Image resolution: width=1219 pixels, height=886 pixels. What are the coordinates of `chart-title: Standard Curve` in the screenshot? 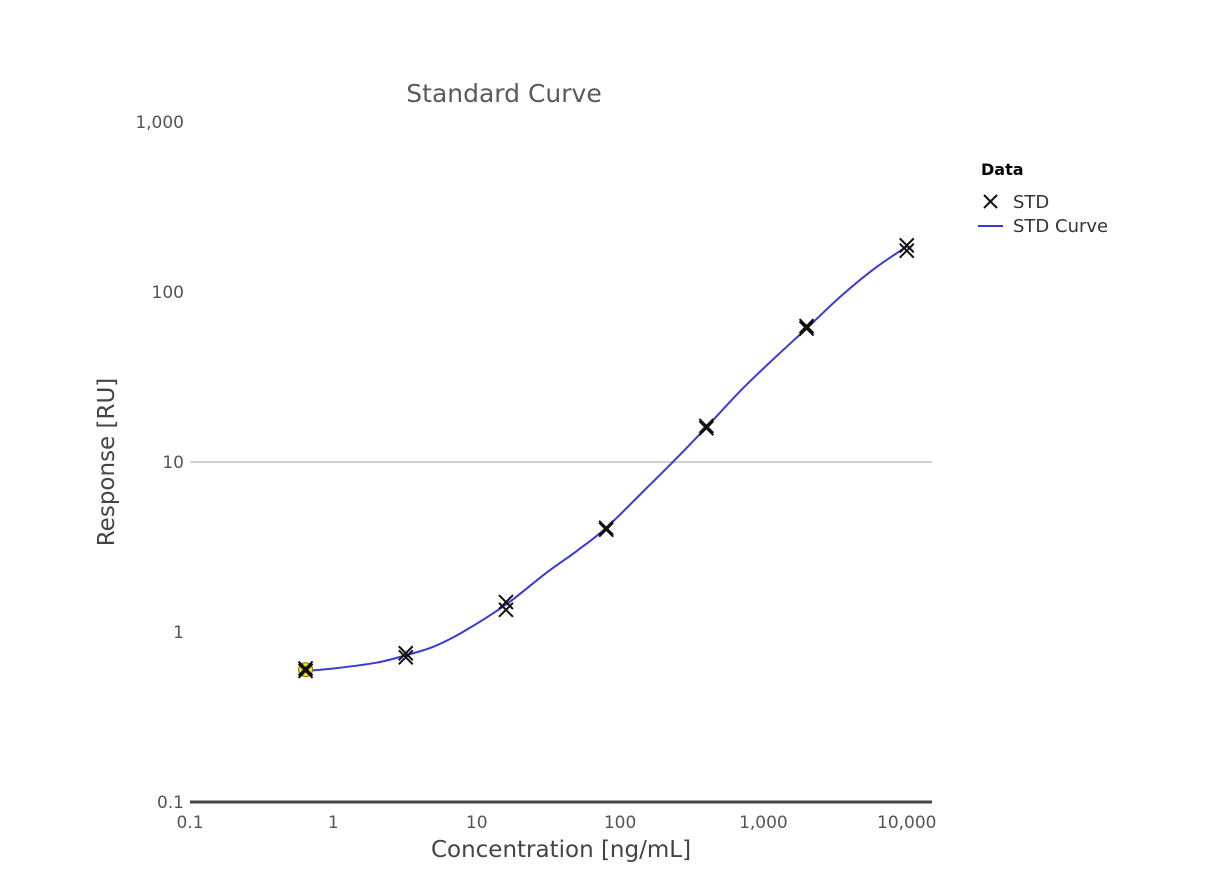 It's located at (503, 93).